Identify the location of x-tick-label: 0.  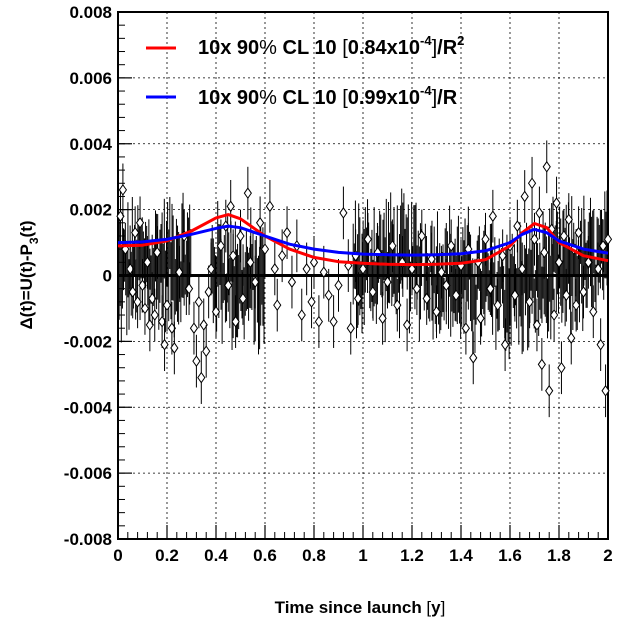
(117, 555).